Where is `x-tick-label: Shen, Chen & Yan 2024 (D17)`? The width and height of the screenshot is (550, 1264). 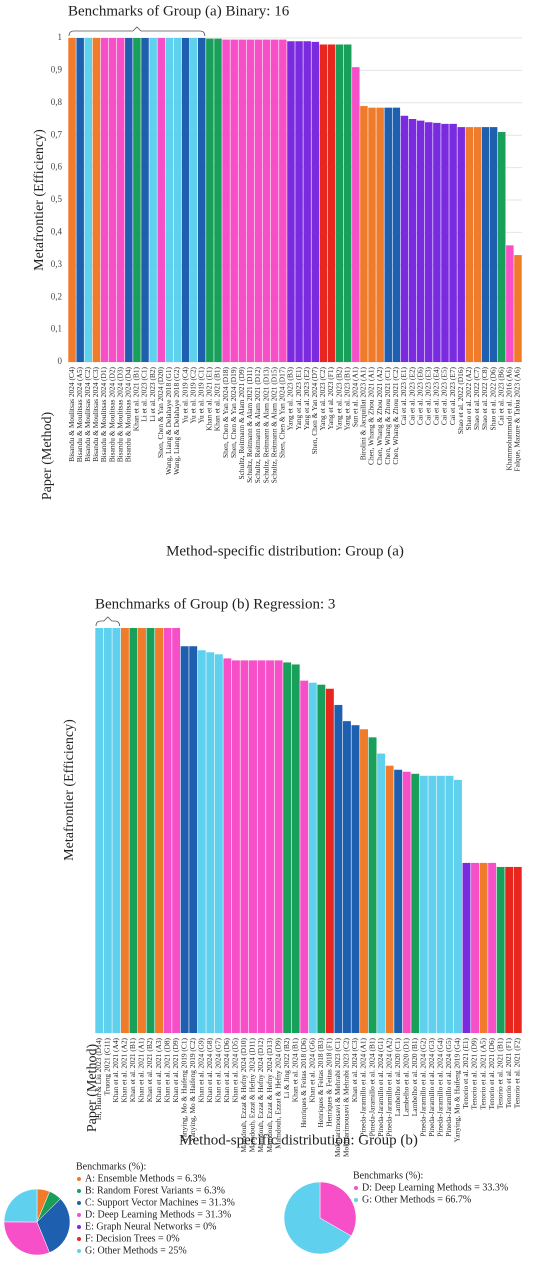 x-tick-label: Shen, Chen & Yan 2024 (D17) is located at coordinates (282, 411).